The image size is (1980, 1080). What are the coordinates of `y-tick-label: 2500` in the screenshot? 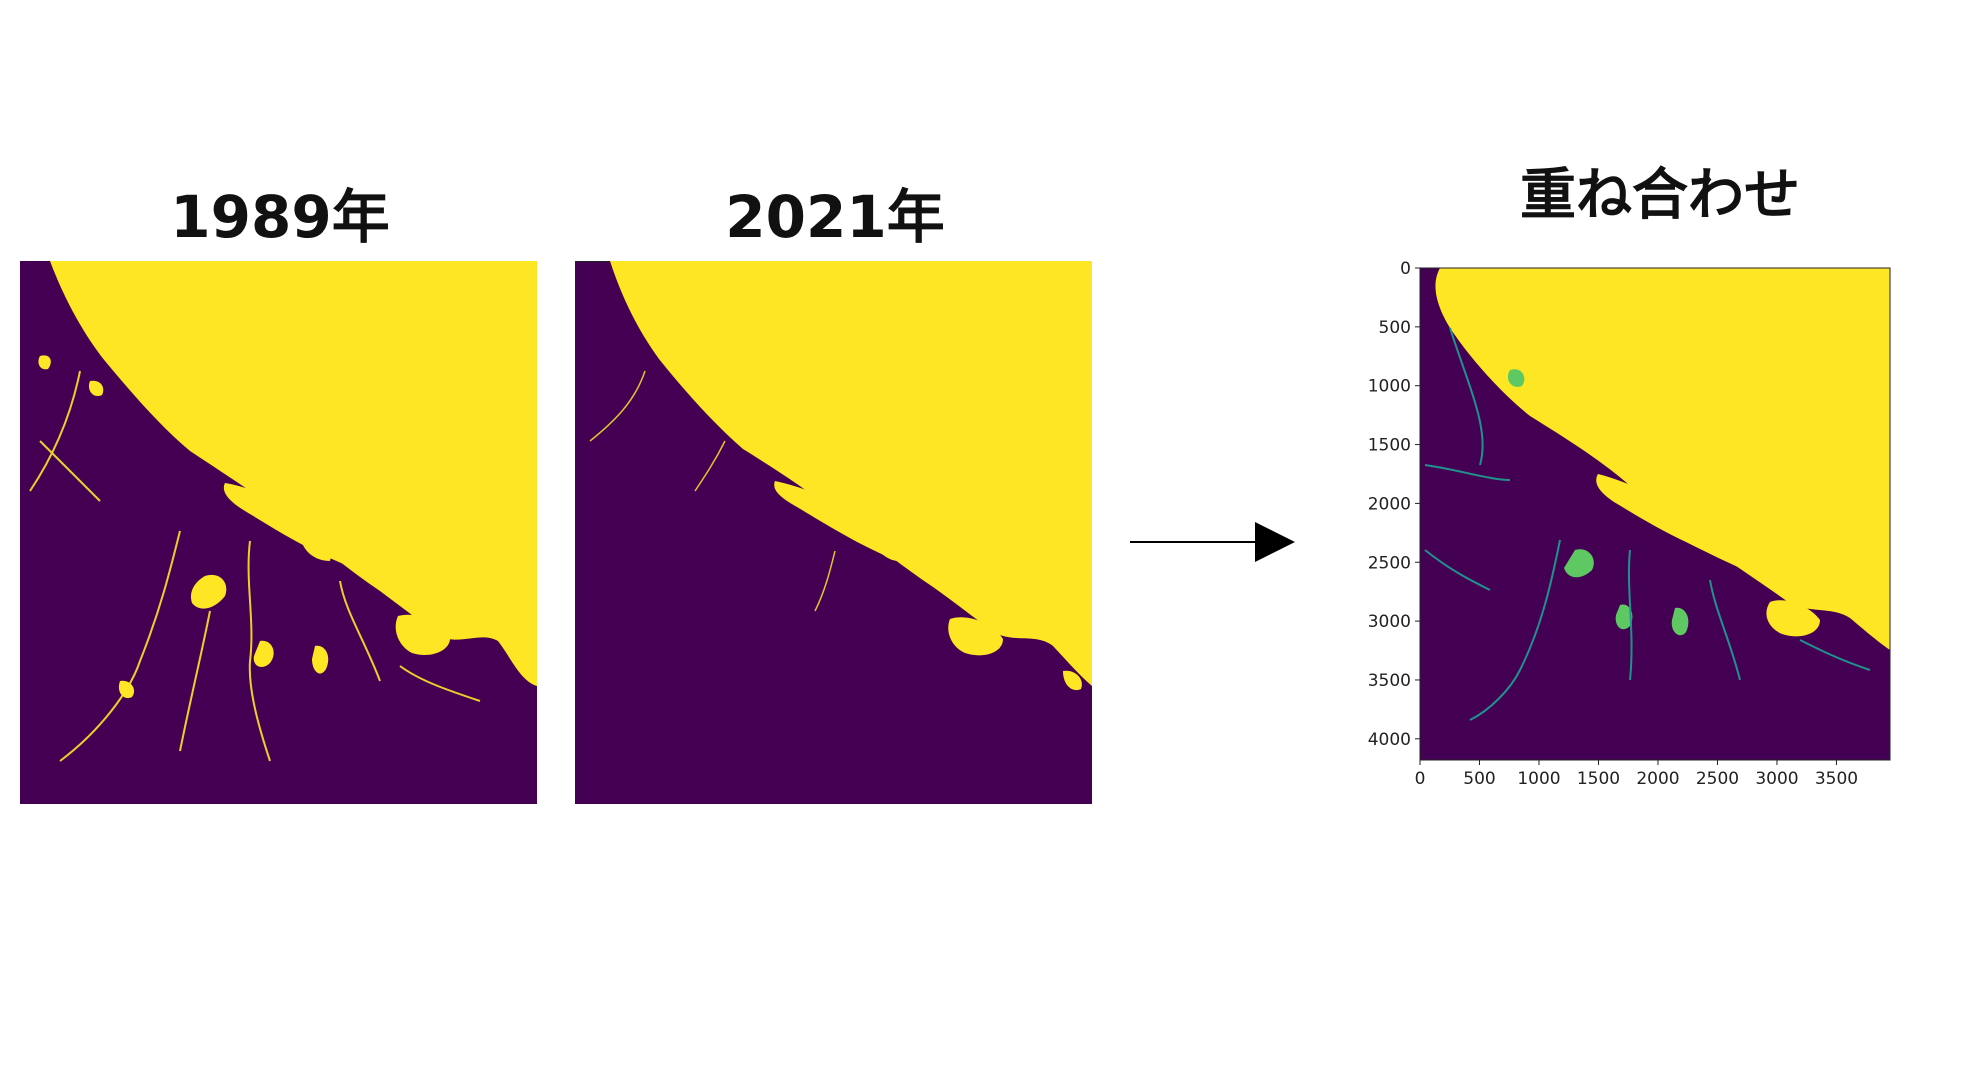 It's located at (1389, 563).